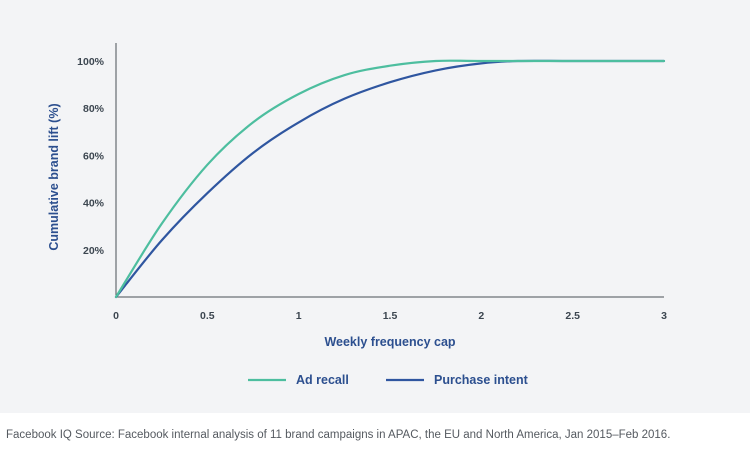 The image size is (750, 466). I want to click on legend-label-ad-recall: Ad recall, so click(322, 380).